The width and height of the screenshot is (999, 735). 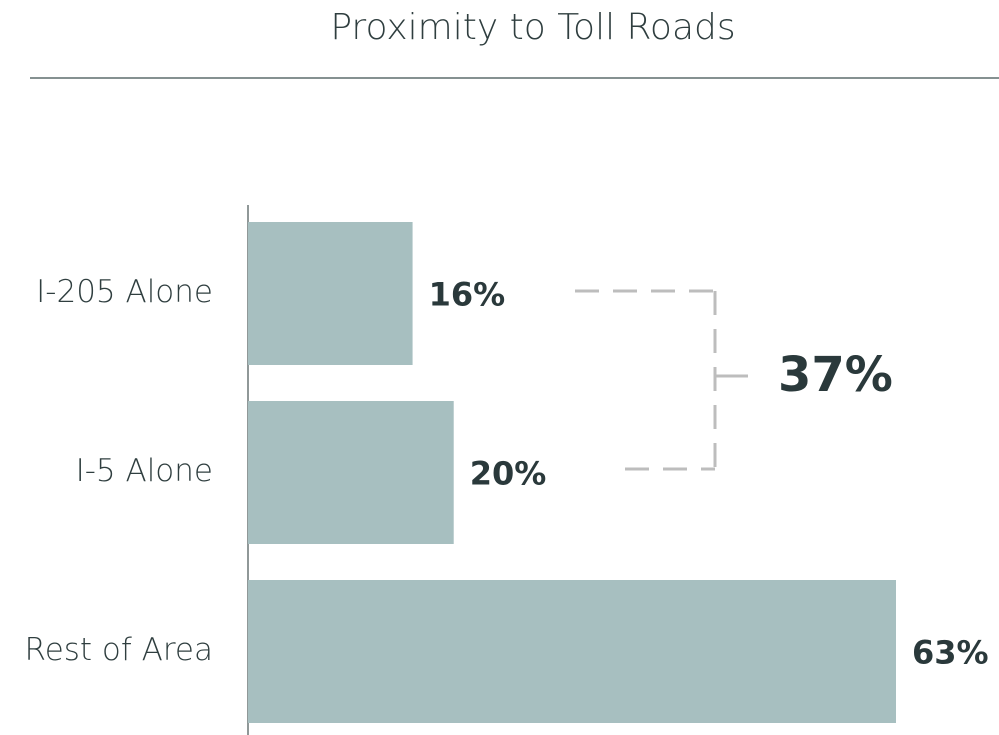 What do you see at coordinates (835, 375) in the screenshot?
I see `annotation: 37%` at bounding box center [835, 375].